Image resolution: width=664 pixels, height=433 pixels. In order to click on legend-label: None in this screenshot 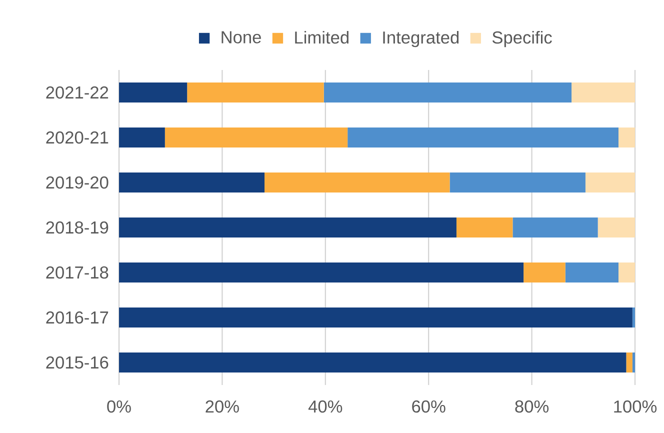, I will do `click(241, 37)`.